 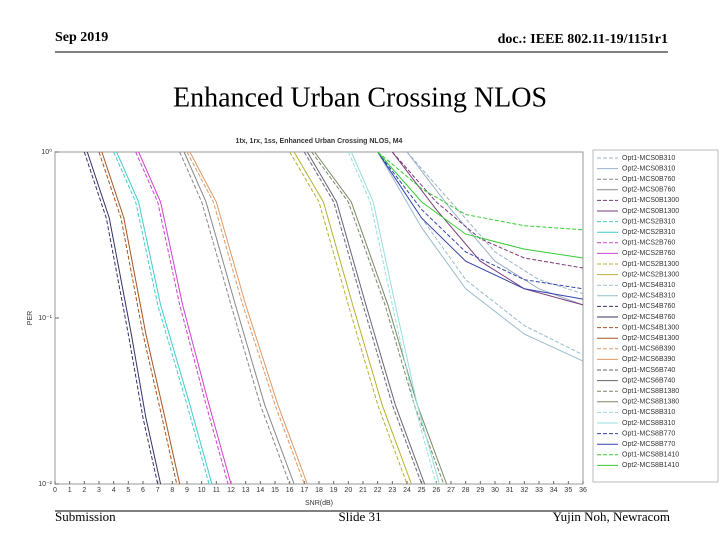 What do you see at coordinates (648, 221) in the screenshot?
I see `legend-label: Opt1-MCS2B310` at bounding box center [648, 221].